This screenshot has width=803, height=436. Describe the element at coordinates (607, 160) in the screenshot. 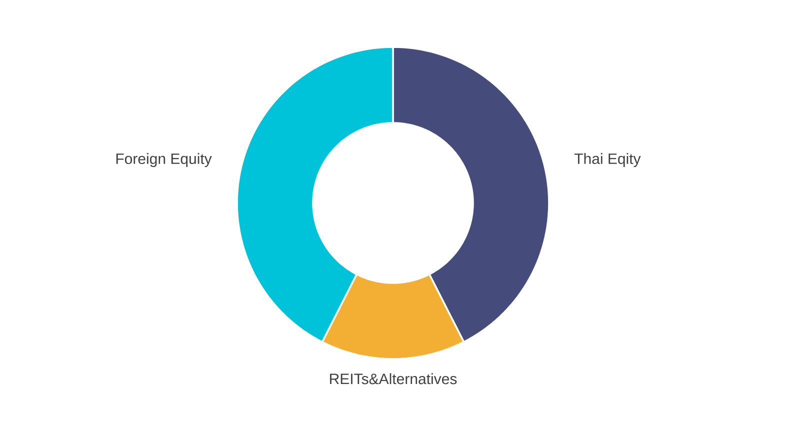

I see `slice-label: Thai Eqity` at that location.